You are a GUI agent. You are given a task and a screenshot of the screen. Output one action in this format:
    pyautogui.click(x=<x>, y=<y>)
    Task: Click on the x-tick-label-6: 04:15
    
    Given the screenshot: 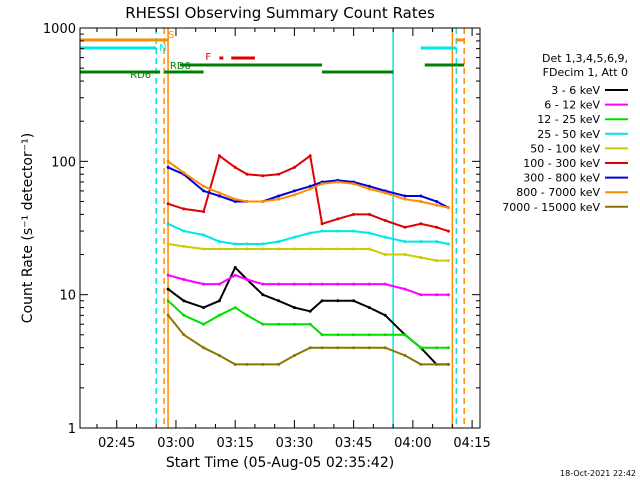 What is the action you would take?
    pyautogui.click(x=471, y=443)
    